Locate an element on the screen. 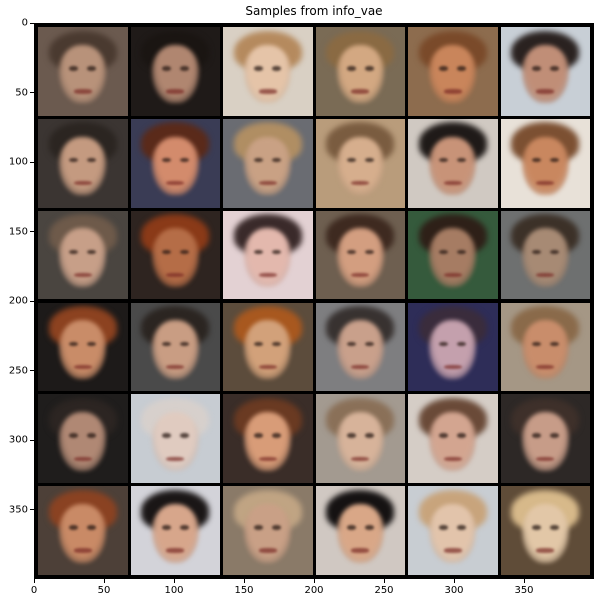 The image size is (598, 605). face-sample-r3-c6 is located at coordinates (545, 255).